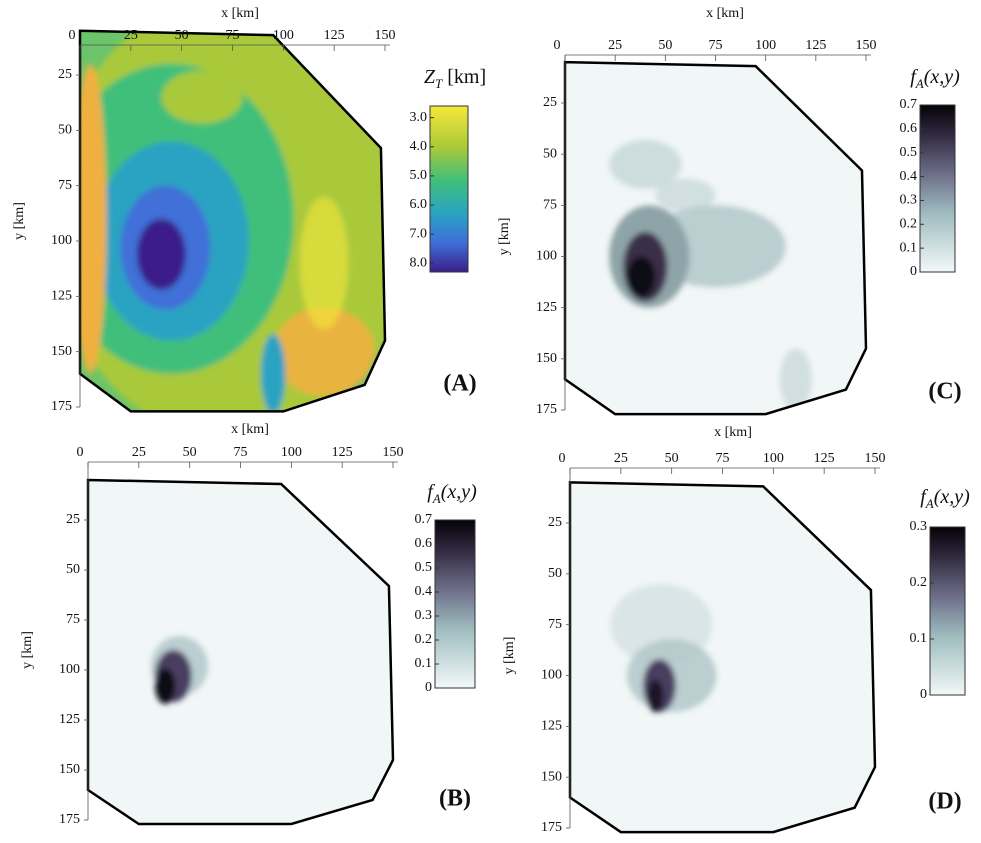 The image size is (981, 843). I want to click on colorbar-tick-label: 0.7, so click(424, 519).